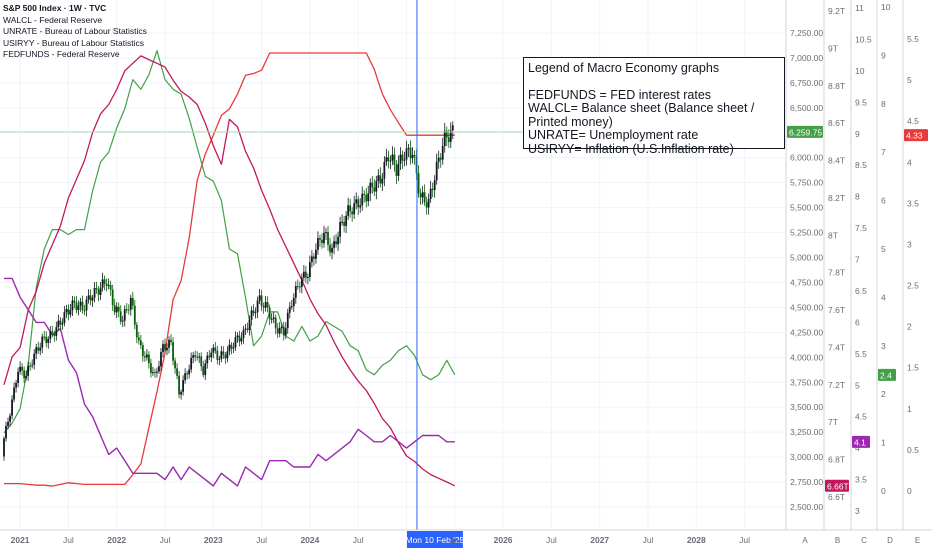 This screenshot has height=550, width=932. I want to click on axis-tick-fedfunds: 0.5, so click(913, 450).